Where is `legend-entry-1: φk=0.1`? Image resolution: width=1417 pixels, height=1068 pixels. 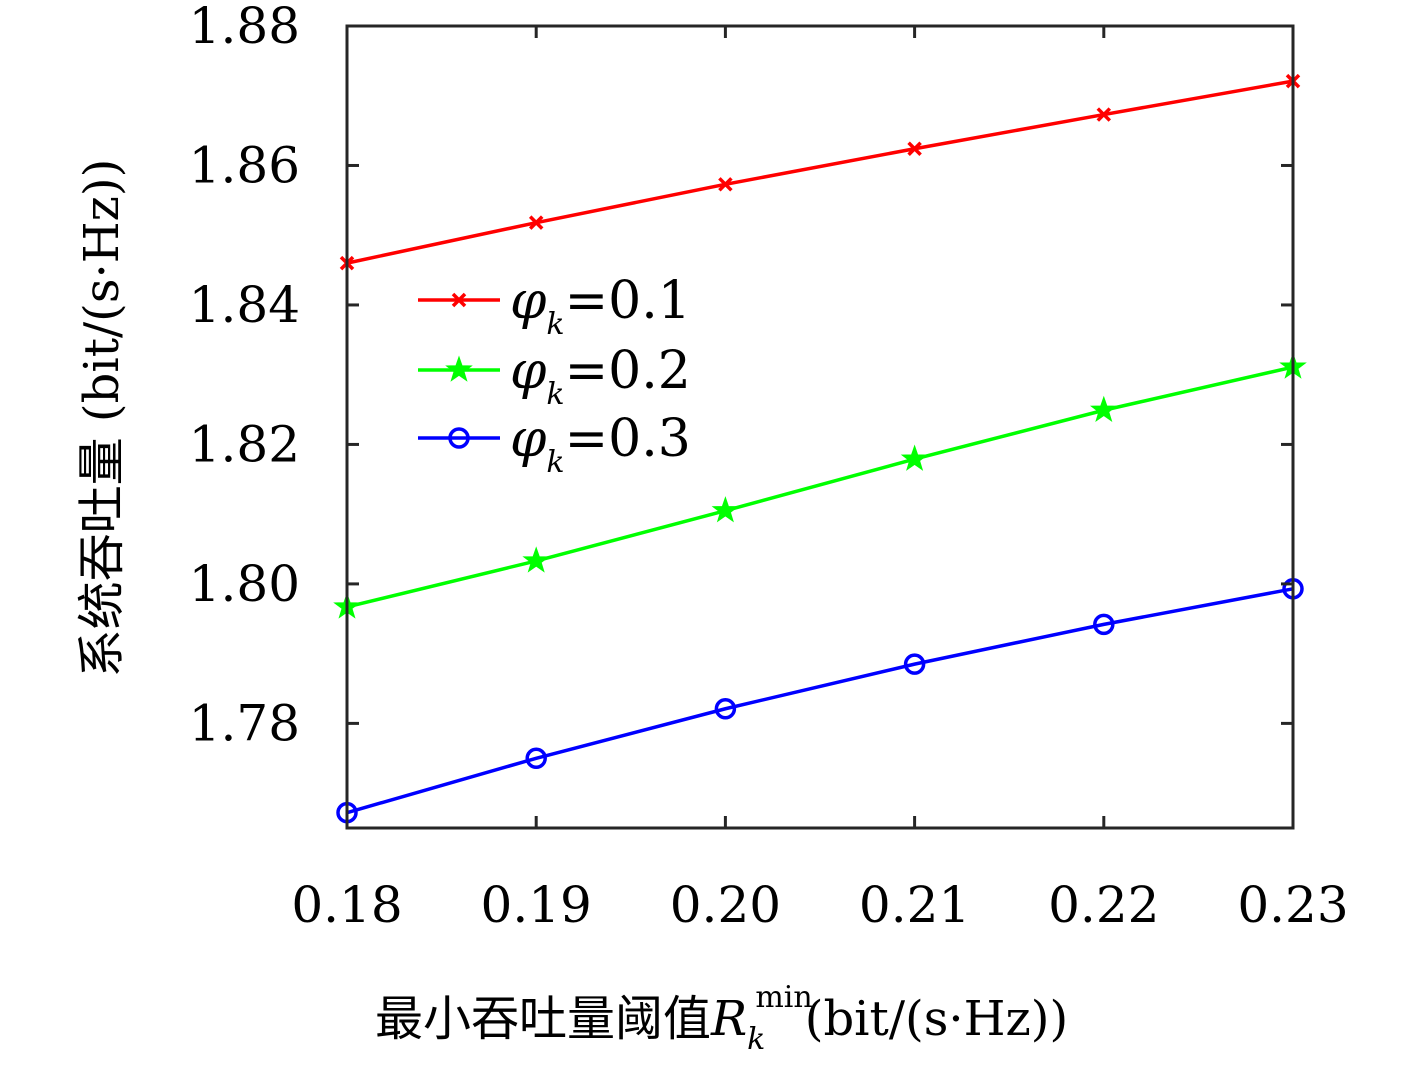
legend-entry-1: φk=0.1 is located at coordinates (554, 306).